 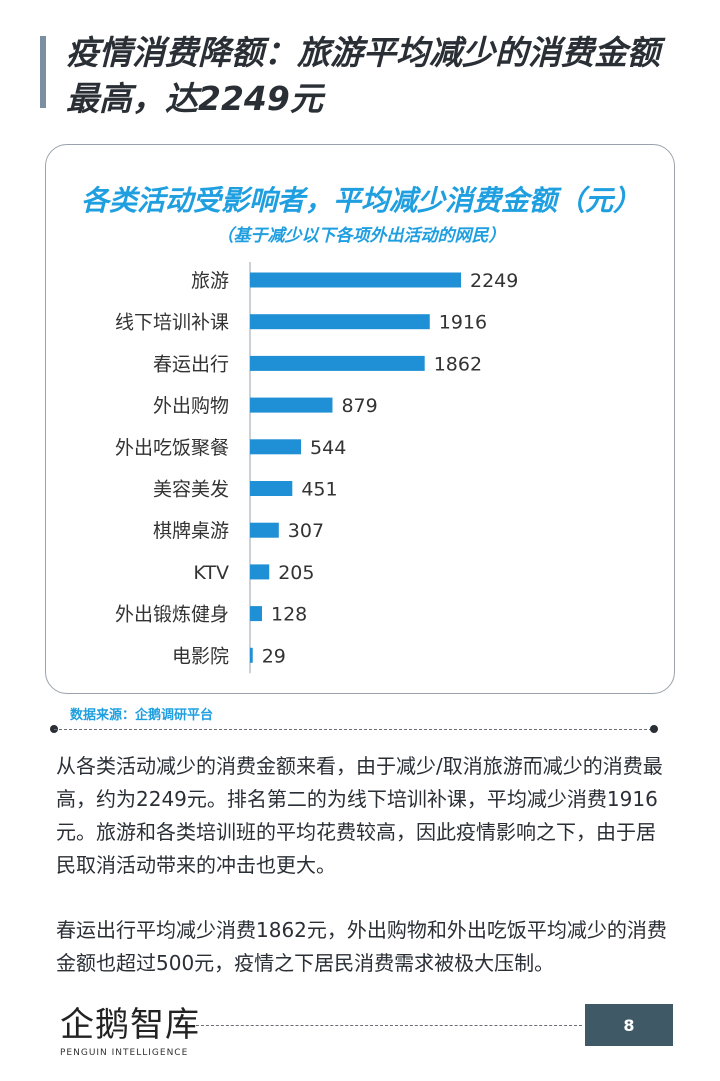 What do you see at coordinates (363, 75) in the screenshot?
I see `page-title: 疫情消费降额：旅游平均减少的消费金额最高，达2249元` at bounding box center [363, 75].